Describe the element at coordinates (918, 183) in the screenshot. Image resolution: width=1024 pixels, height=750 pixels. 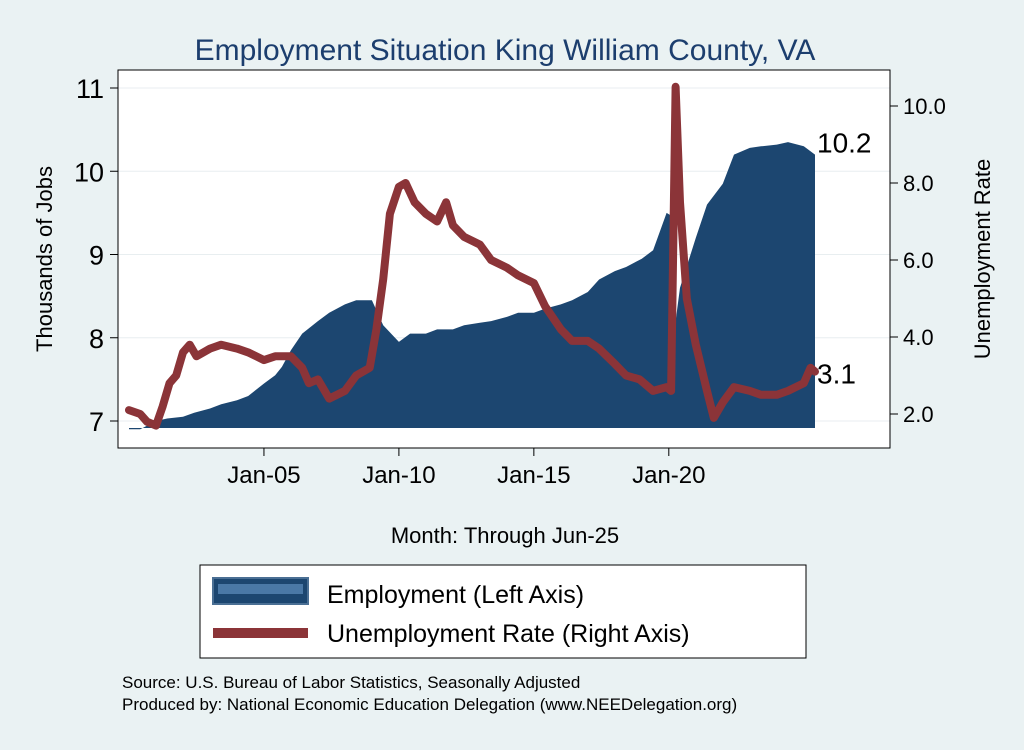
I see `right-tick-label: 8.0` at that location.